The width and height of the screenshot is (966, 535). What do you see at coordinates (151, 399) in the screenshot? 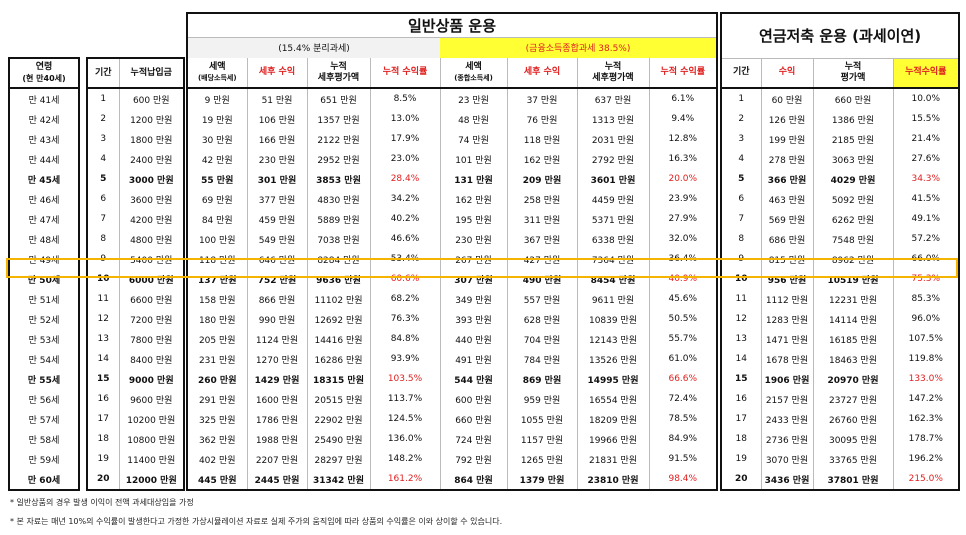
I see `cum-pay-cell: 9600 만원` at bounding box center [151, 399].